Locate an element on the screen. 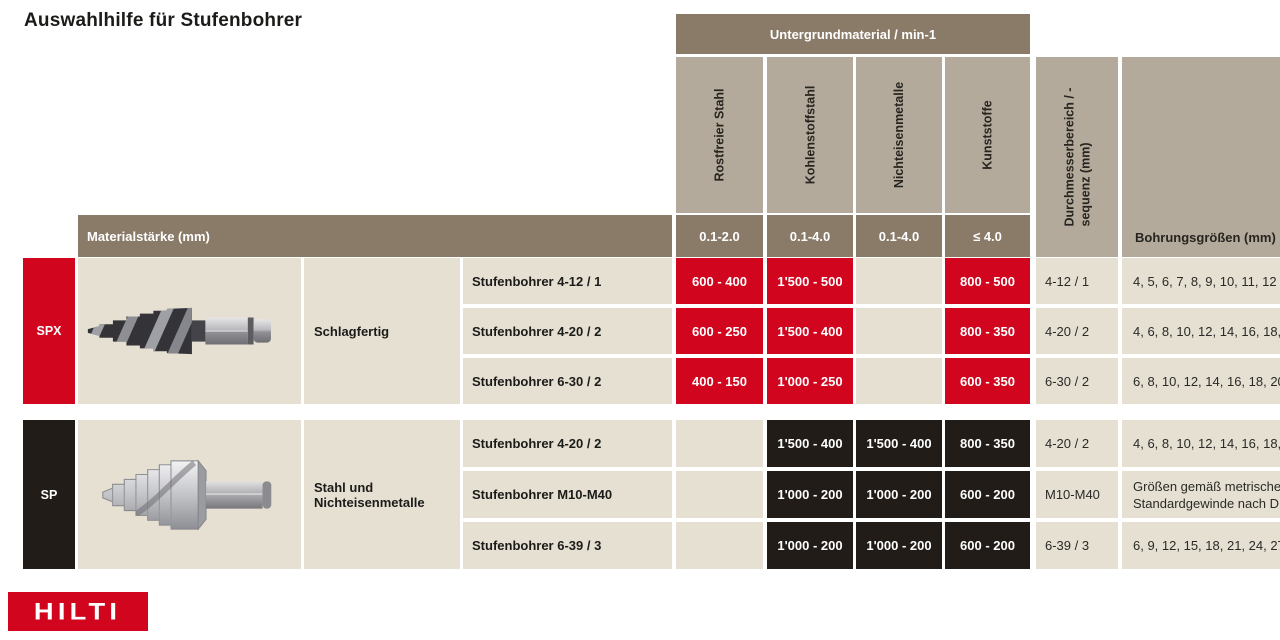 The width and height of the screenshot is (1280, 640). diameter-cell: 6-30 / 2 is located at coordinates (1077, 381).